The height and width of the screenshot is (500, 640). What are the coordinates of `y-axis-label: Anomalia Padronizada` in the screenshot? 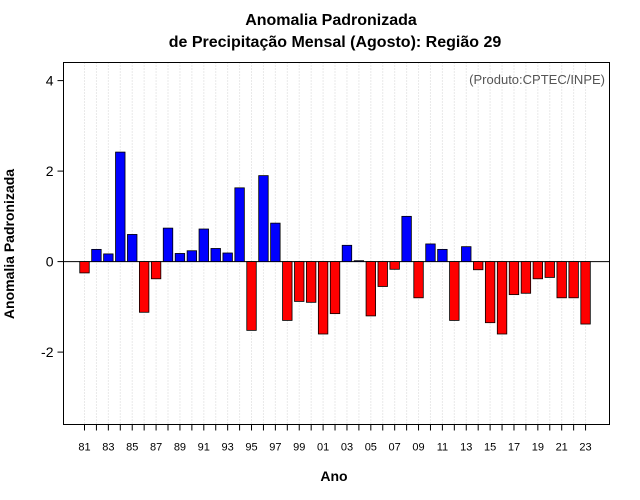 It's located at (9, 244).